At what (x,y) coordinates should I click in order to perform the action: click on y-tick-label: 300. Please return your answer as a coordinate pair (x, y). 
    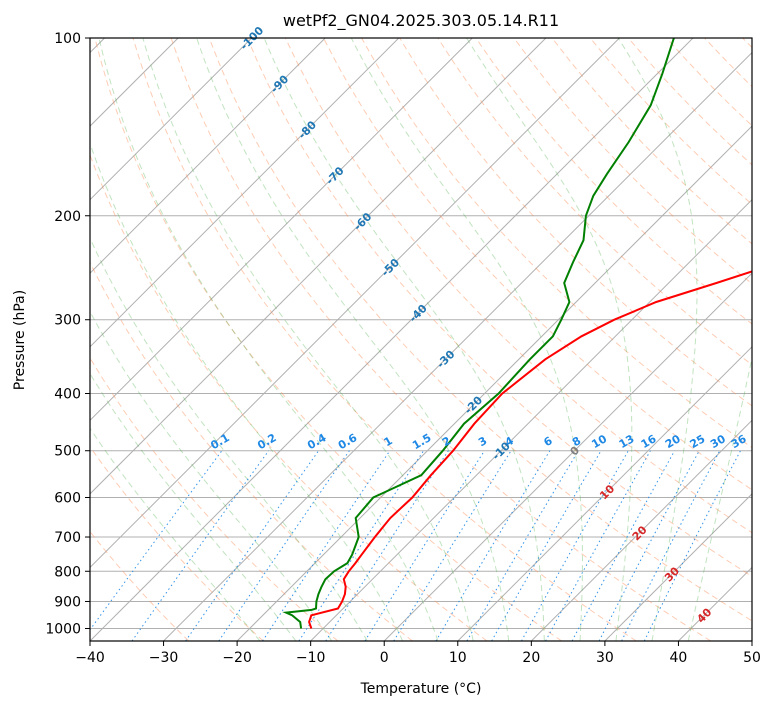
    Looking at the image, I should click on (67, 321).